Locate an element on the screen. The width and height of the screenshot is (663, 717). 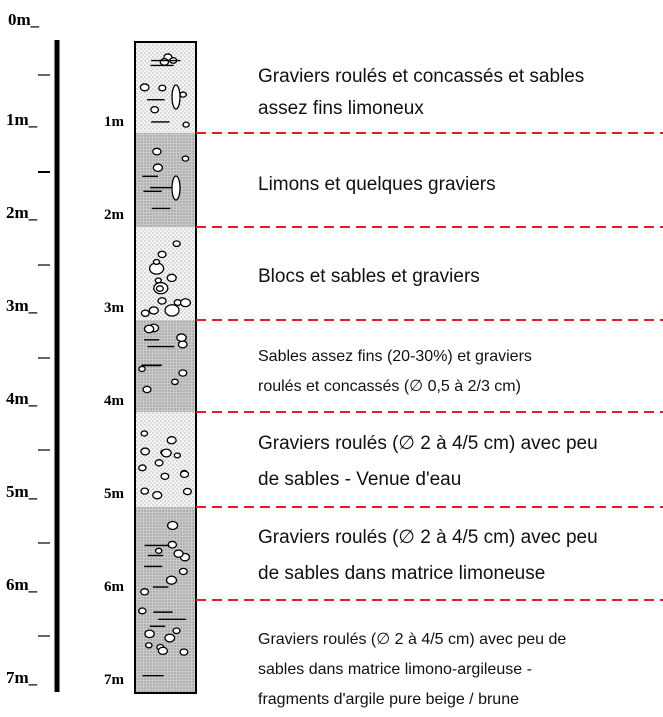
column-outline is located at coordinates (165, 367).